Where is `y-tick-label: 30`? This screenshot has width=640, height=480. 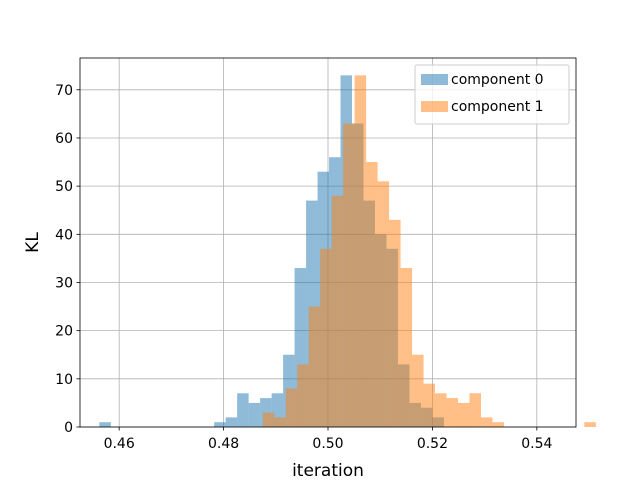 y-tick-label: 30 is located at coordinates (64, 283).